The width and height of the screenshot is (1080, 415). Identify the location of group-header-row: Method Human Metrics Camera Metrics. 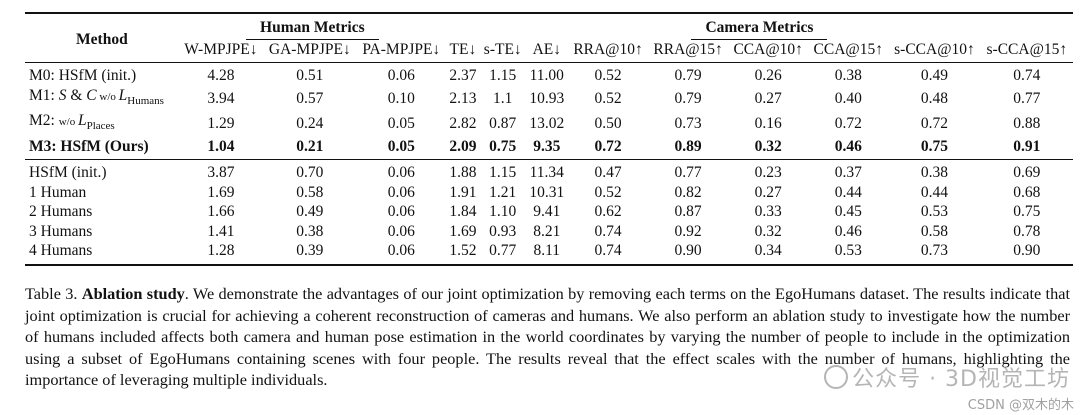
(549, 37).